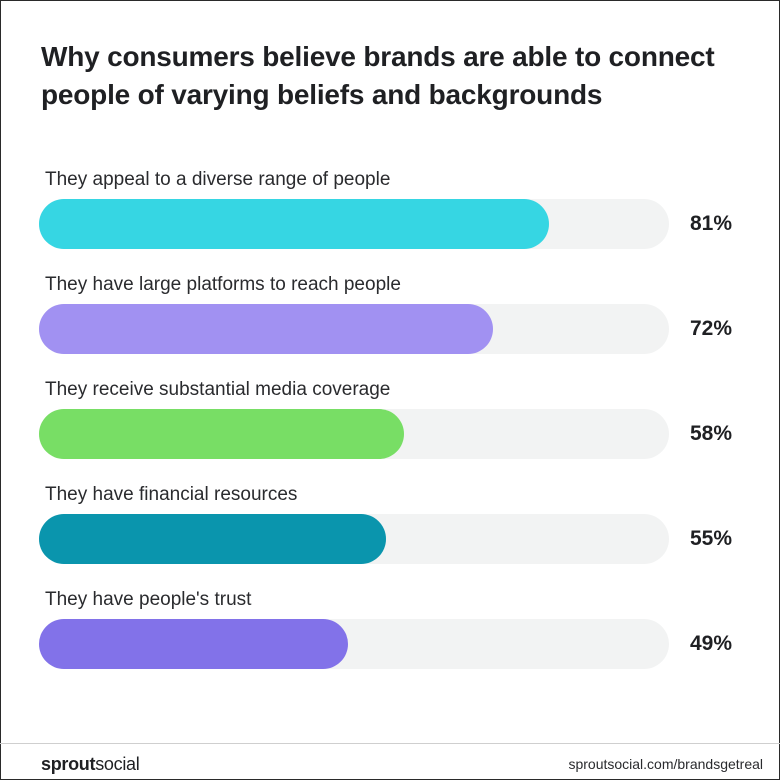 The width and height of the screenshot is (780, 781). I want to click on bar-row: They have financial resources 55%, so click(390, 535).